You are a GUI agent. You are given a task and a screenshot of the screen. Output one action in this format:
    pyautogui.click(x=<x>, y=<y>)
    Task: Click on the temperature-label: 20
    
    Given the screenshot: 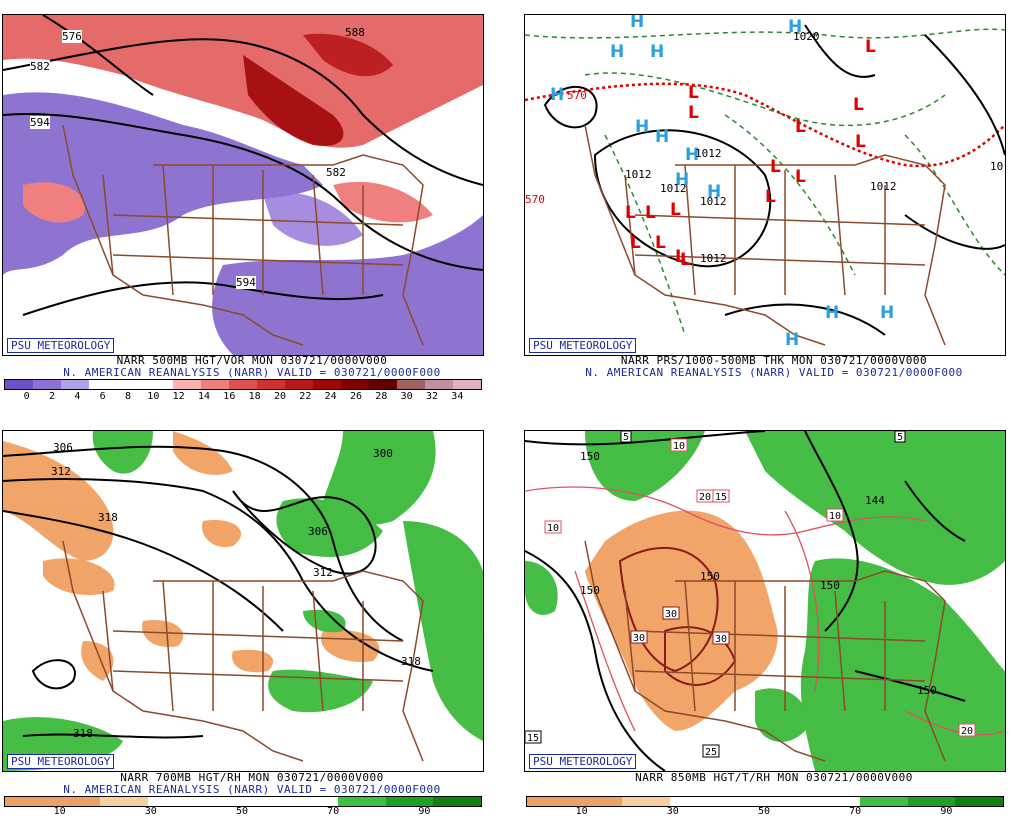 What is the action you would take?
    pyautogui.click(x=705, y=497)
    